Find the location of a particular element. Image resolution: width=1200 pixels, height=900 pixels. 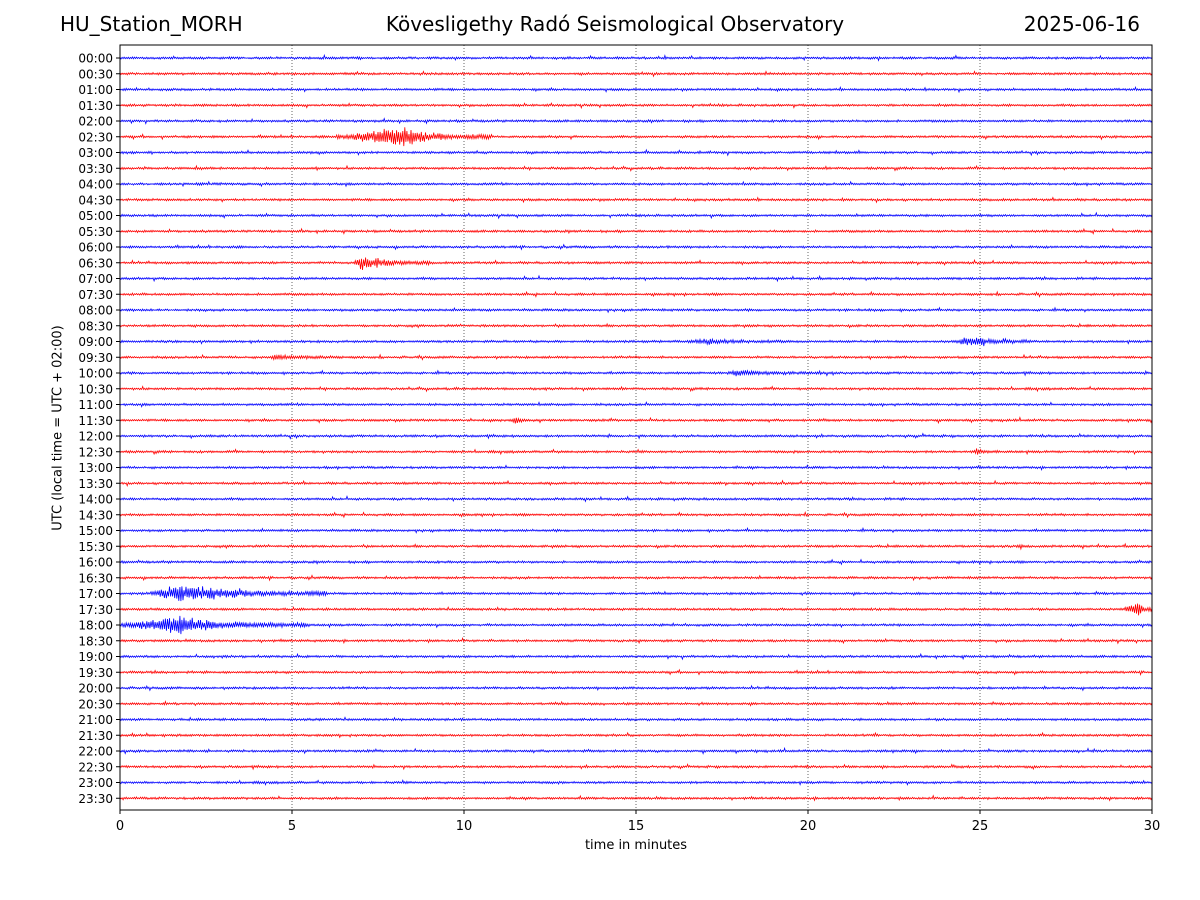

y-tick-label: 04:30 is located at coordinates (95, 200).